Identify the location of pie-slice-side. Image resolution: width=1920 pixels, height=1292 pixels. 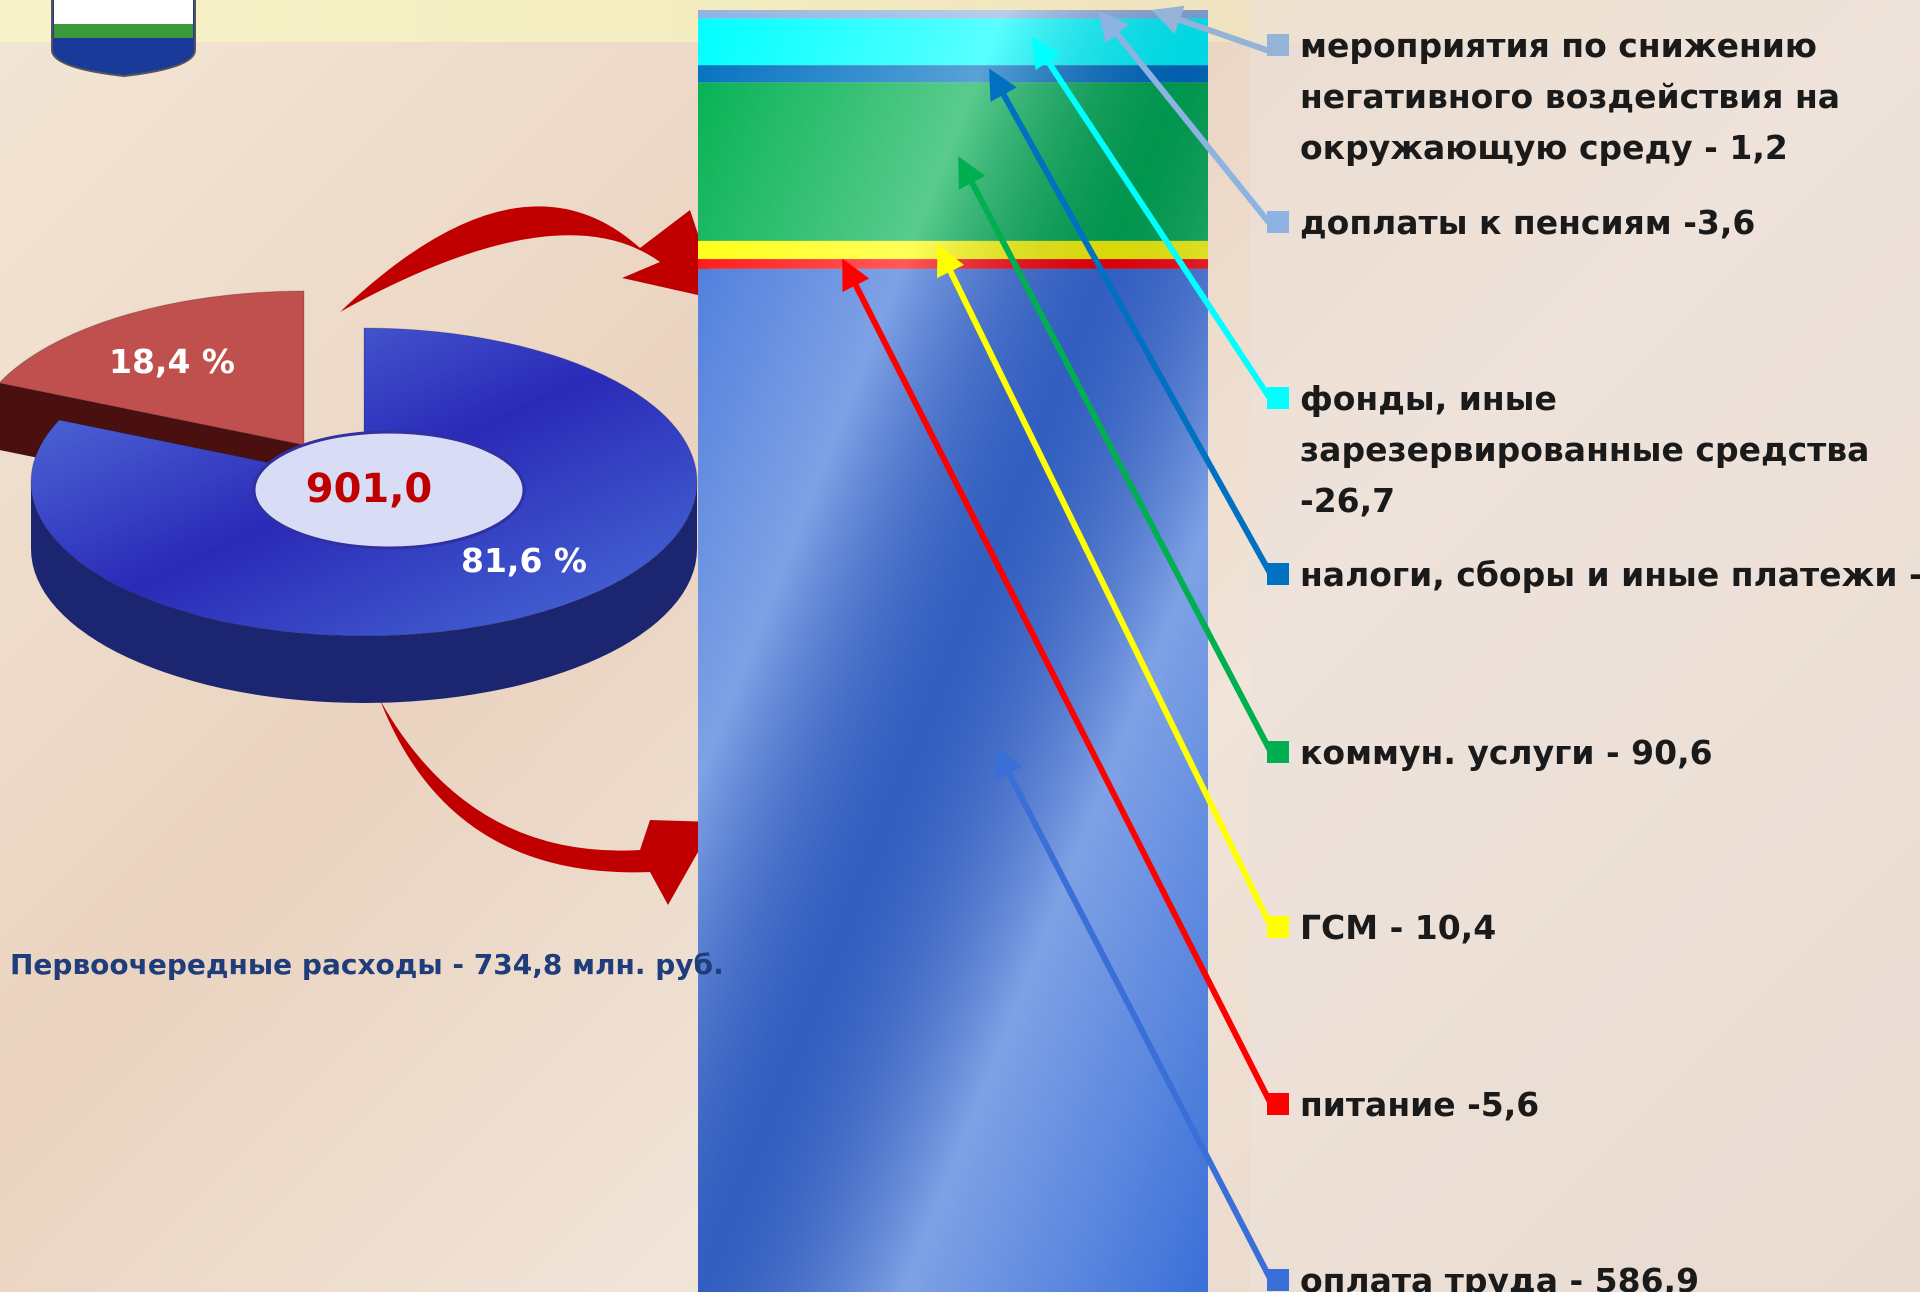
(364, 592).